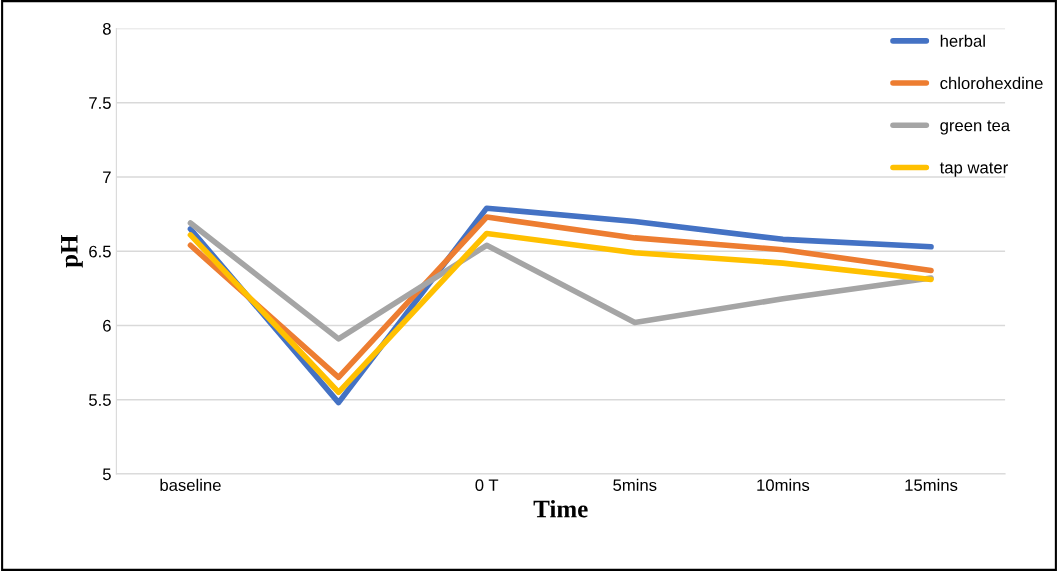 The height and width of the screenshot is (571, 1058). Describe the element at coordinates (560, 508) in the screenshot. I see `x-axis-title: Time` at that location.